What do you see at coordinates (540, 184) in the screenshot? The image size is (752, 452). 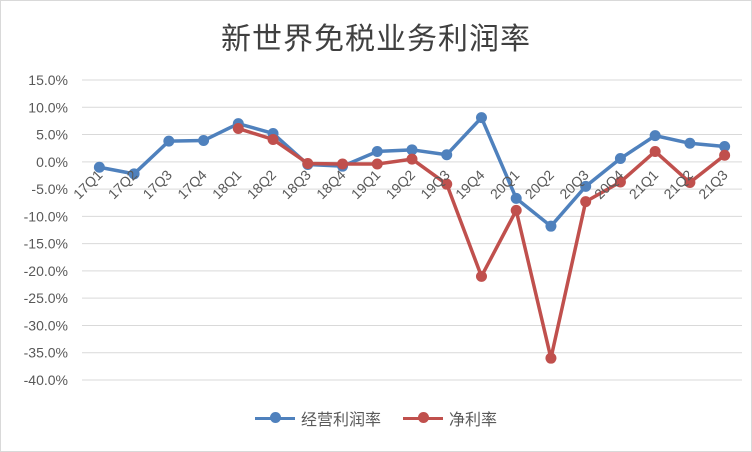 I see `x-tick-label: 20Q2` at bounding box center [540, 184].